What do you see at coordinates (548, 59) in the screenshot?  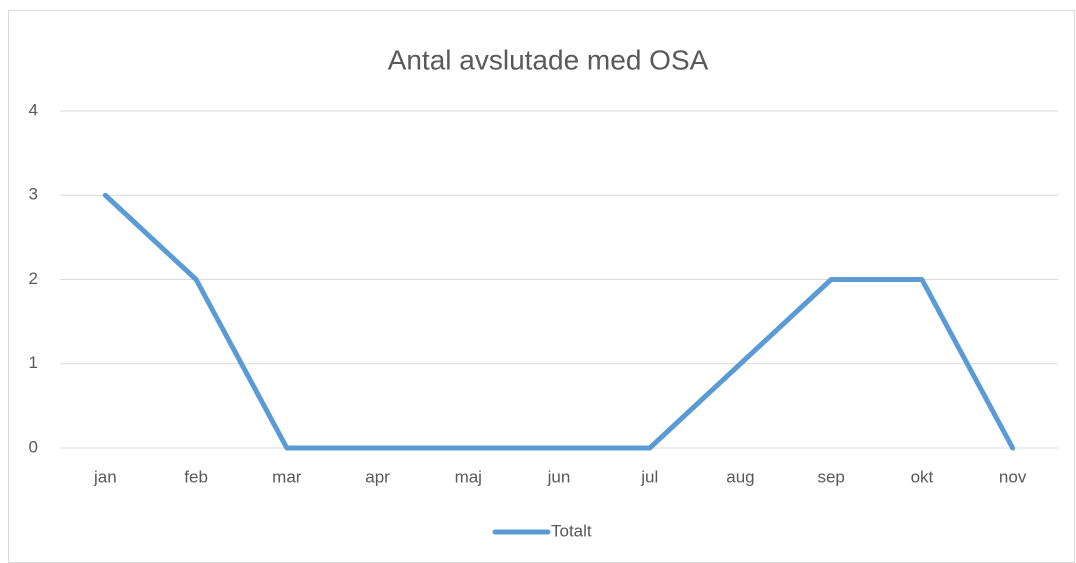 I see `chart-title: Antal avslutade med OSA` at bounding box center [548, 59].